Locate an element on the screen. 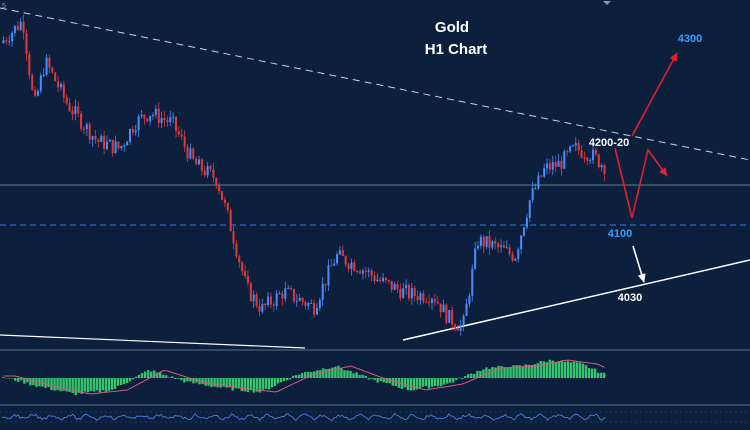 The height and width of the screenshot is (430, 750). label-target-4300: 4300 is located at coordinates (690, 39).